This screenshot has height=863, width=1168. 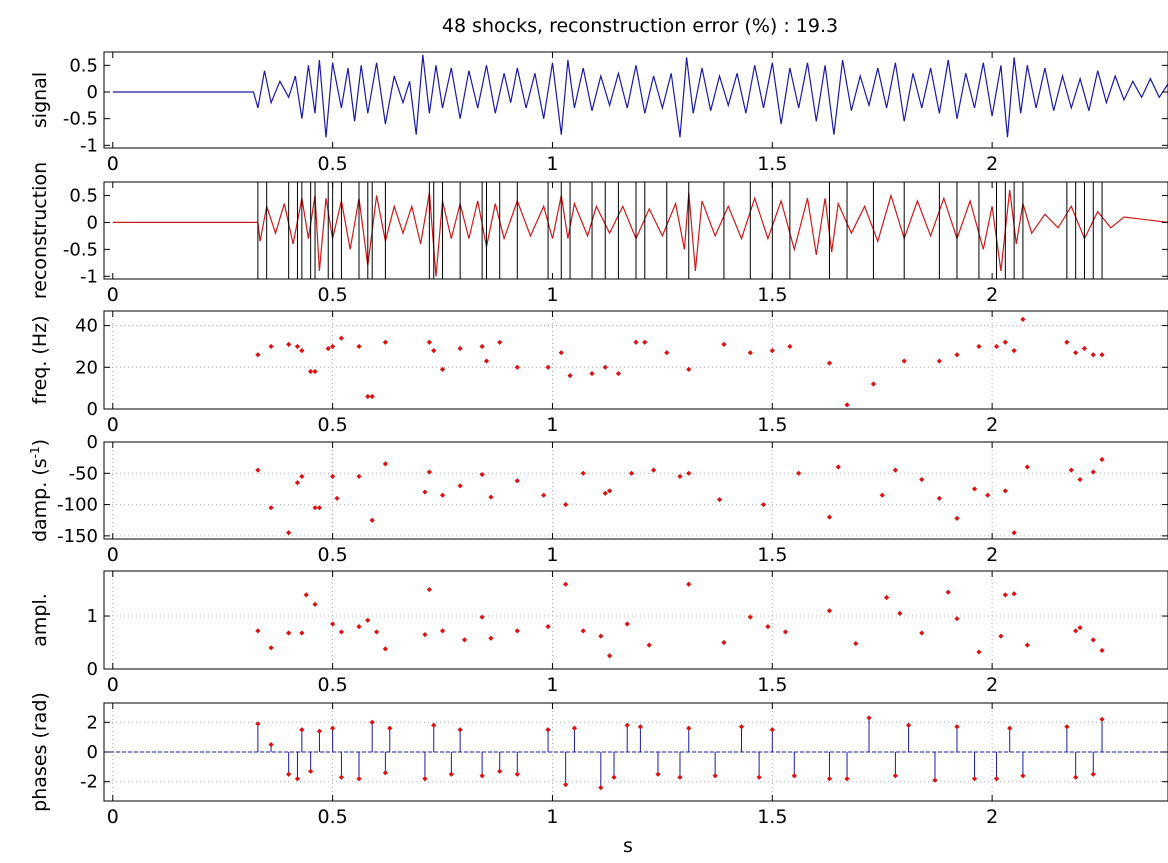 I want to click on y-tick-label: 20, so click(x=86, y=367).